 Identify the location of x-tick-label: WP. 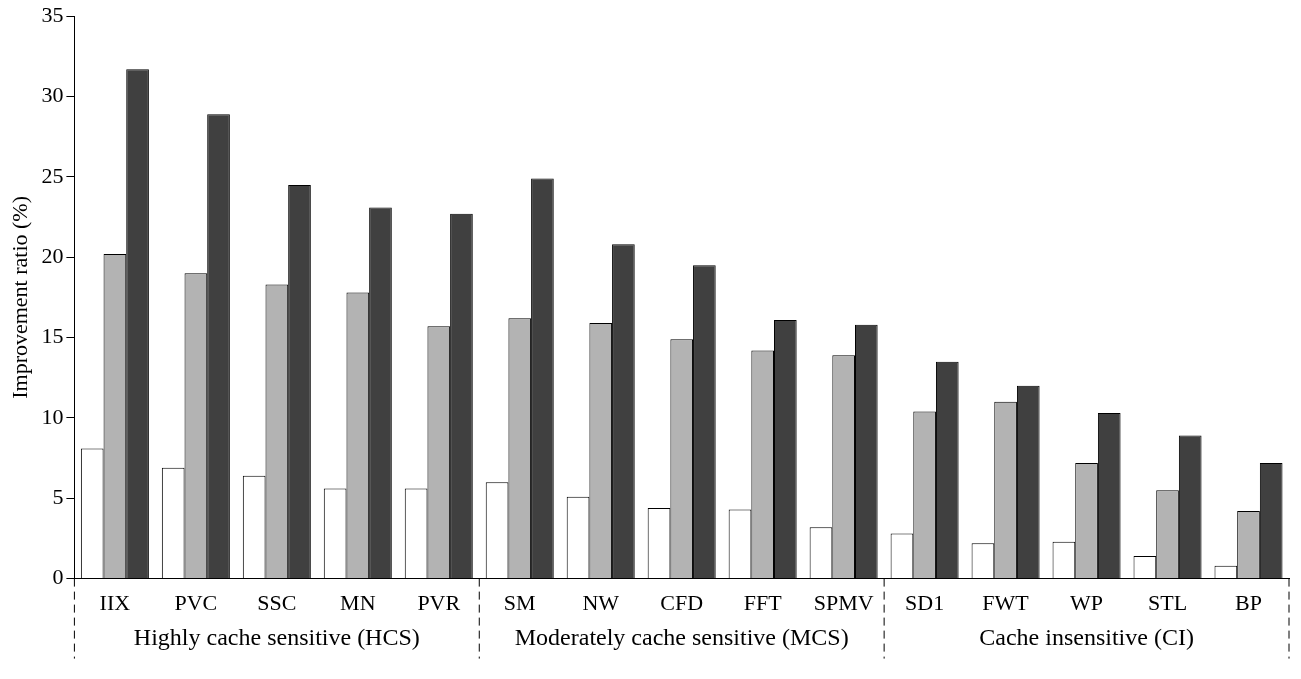
(1087, 602).